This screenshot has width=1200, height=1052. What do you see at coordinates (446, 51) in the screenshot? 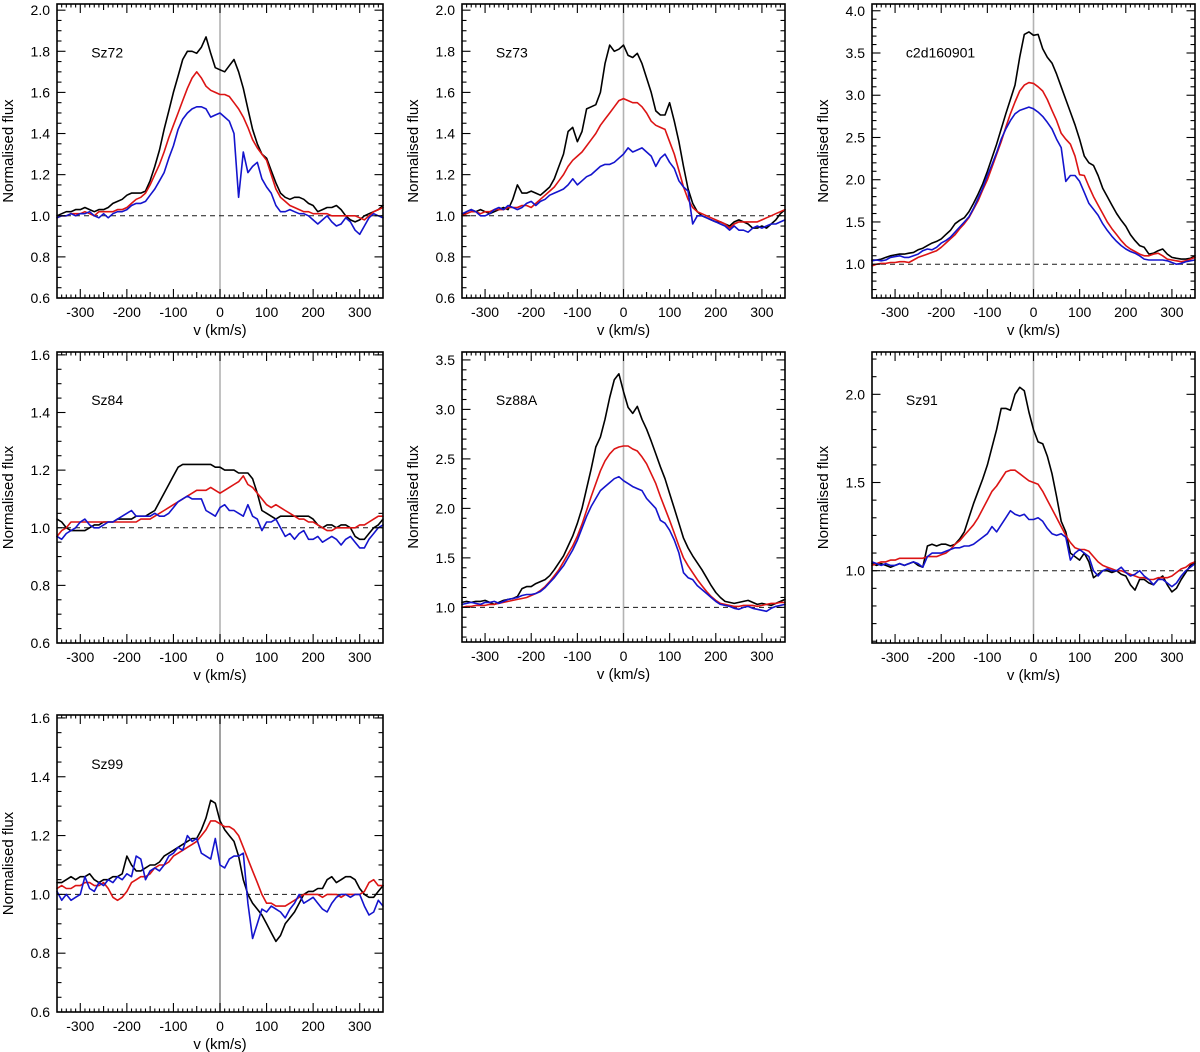
I see `y-tick-label: 1.8` at bounding box center [446, 51].